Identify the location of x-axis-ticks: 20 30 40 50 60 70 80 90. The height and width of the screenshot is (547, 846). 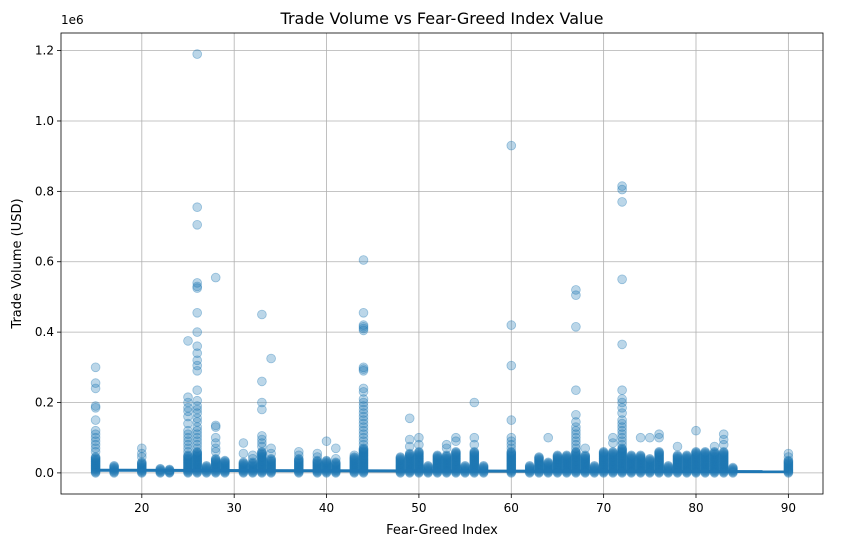
(465, 504).